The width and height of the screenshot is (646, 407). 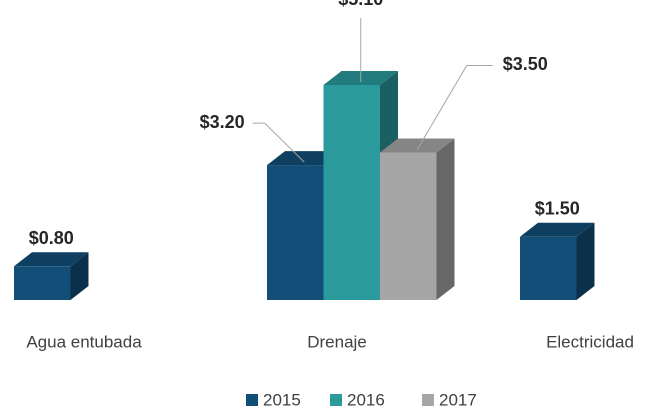 What do you see at coordinates (366, 398) in the screenshot?
I see `legend-label: 2016` at bounding box center [366, 398].